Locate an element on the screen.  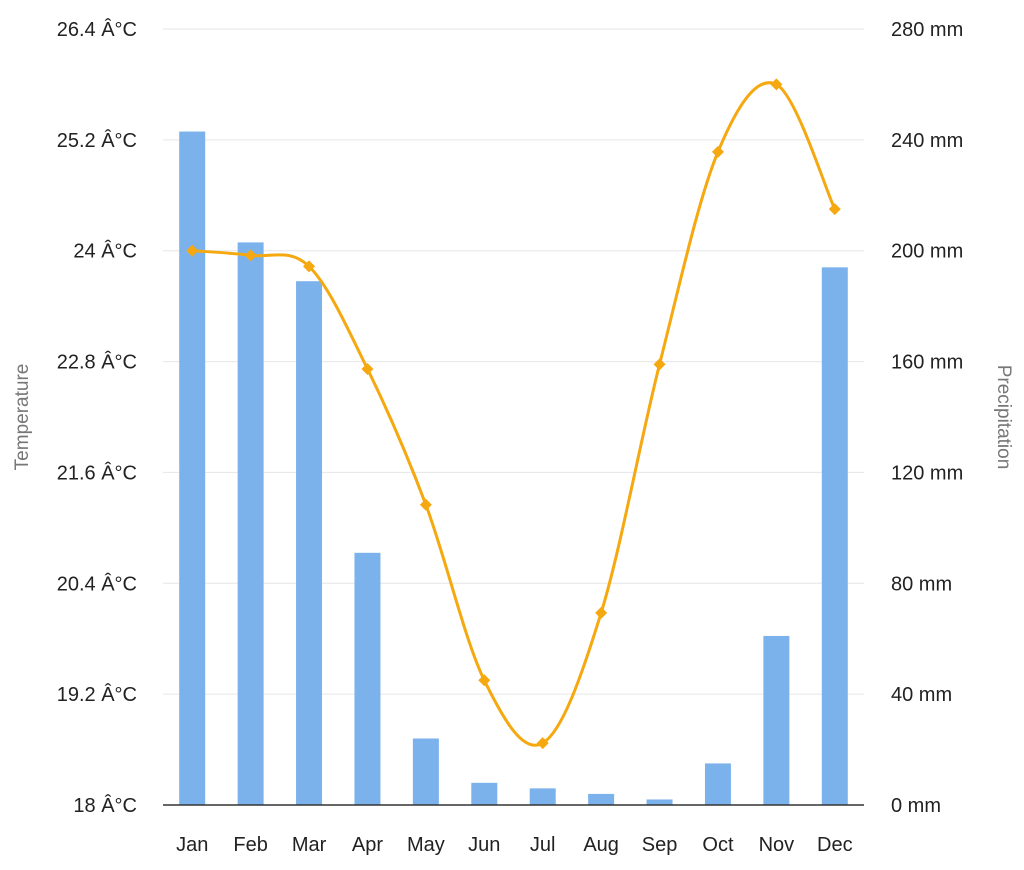
x-tick-label: Nov is located at coordinates (777, 845).